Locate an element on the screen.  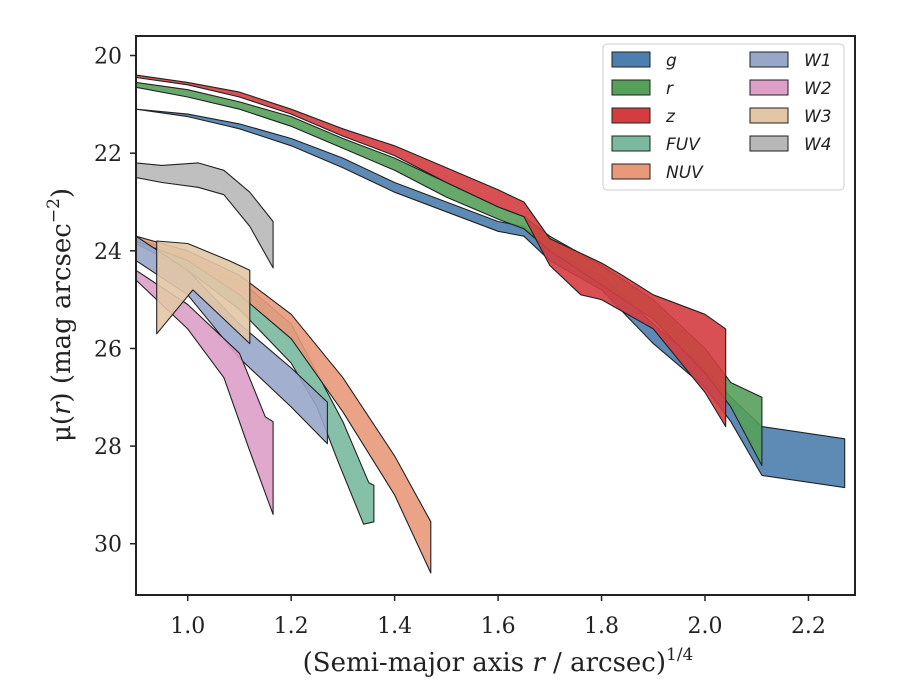
y-tick-label: 28 is located at coordinates (108, 447).